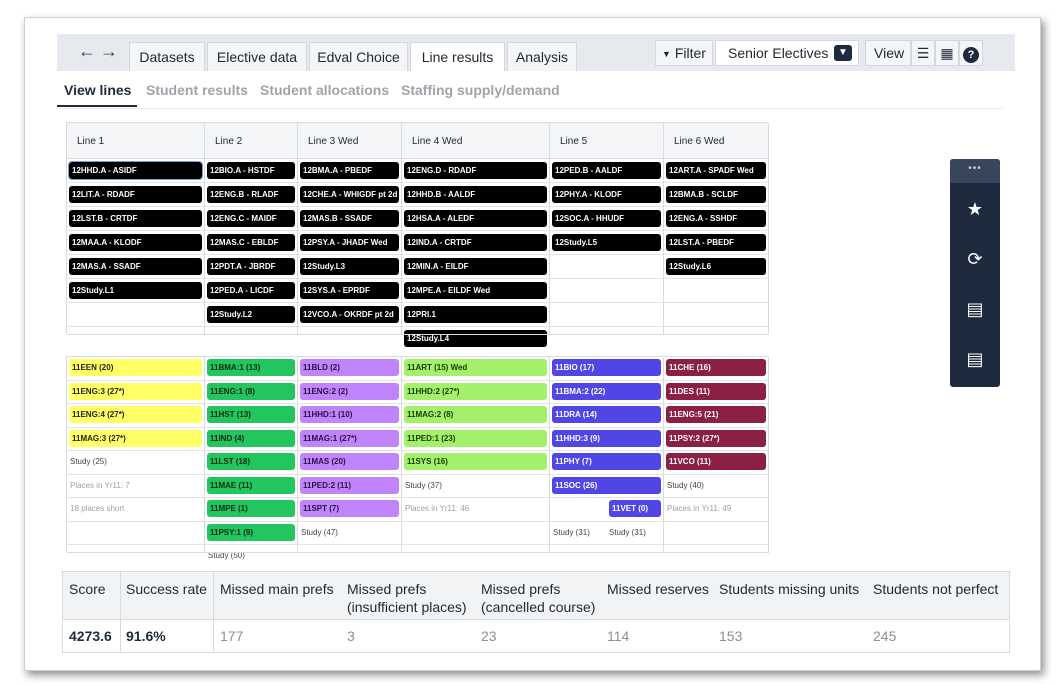  I want to click on course-block: 12Study.L1, so click(135, 290).